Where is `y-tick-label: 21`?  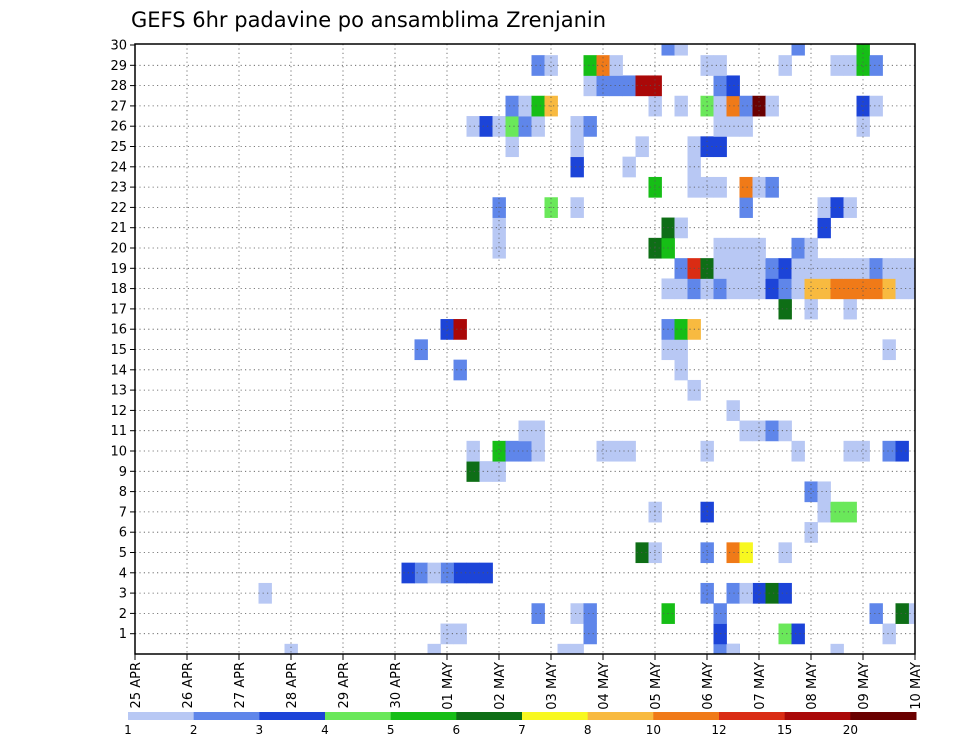 y-tick-label: 21 is located at coordinates (118, 228).